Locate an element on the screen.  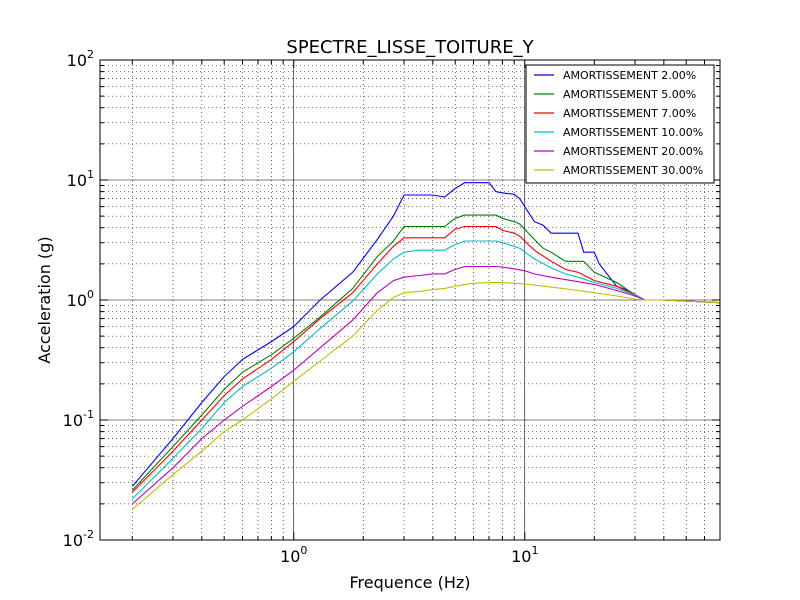
legend-label: AMORTISSEMENT 2.00% is located at coordinates (629, 75).